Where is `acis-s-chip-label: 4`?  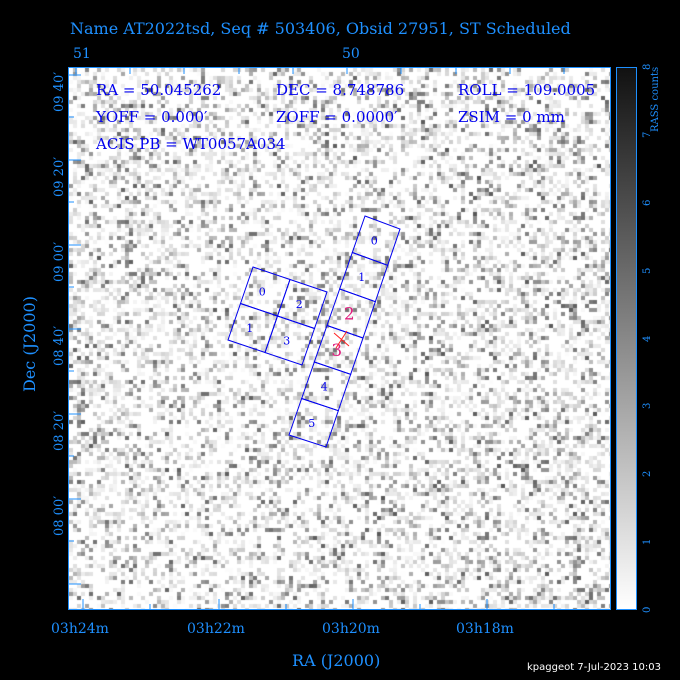 acis-s-chip-label: 4 is located at coordinates (324, 386).